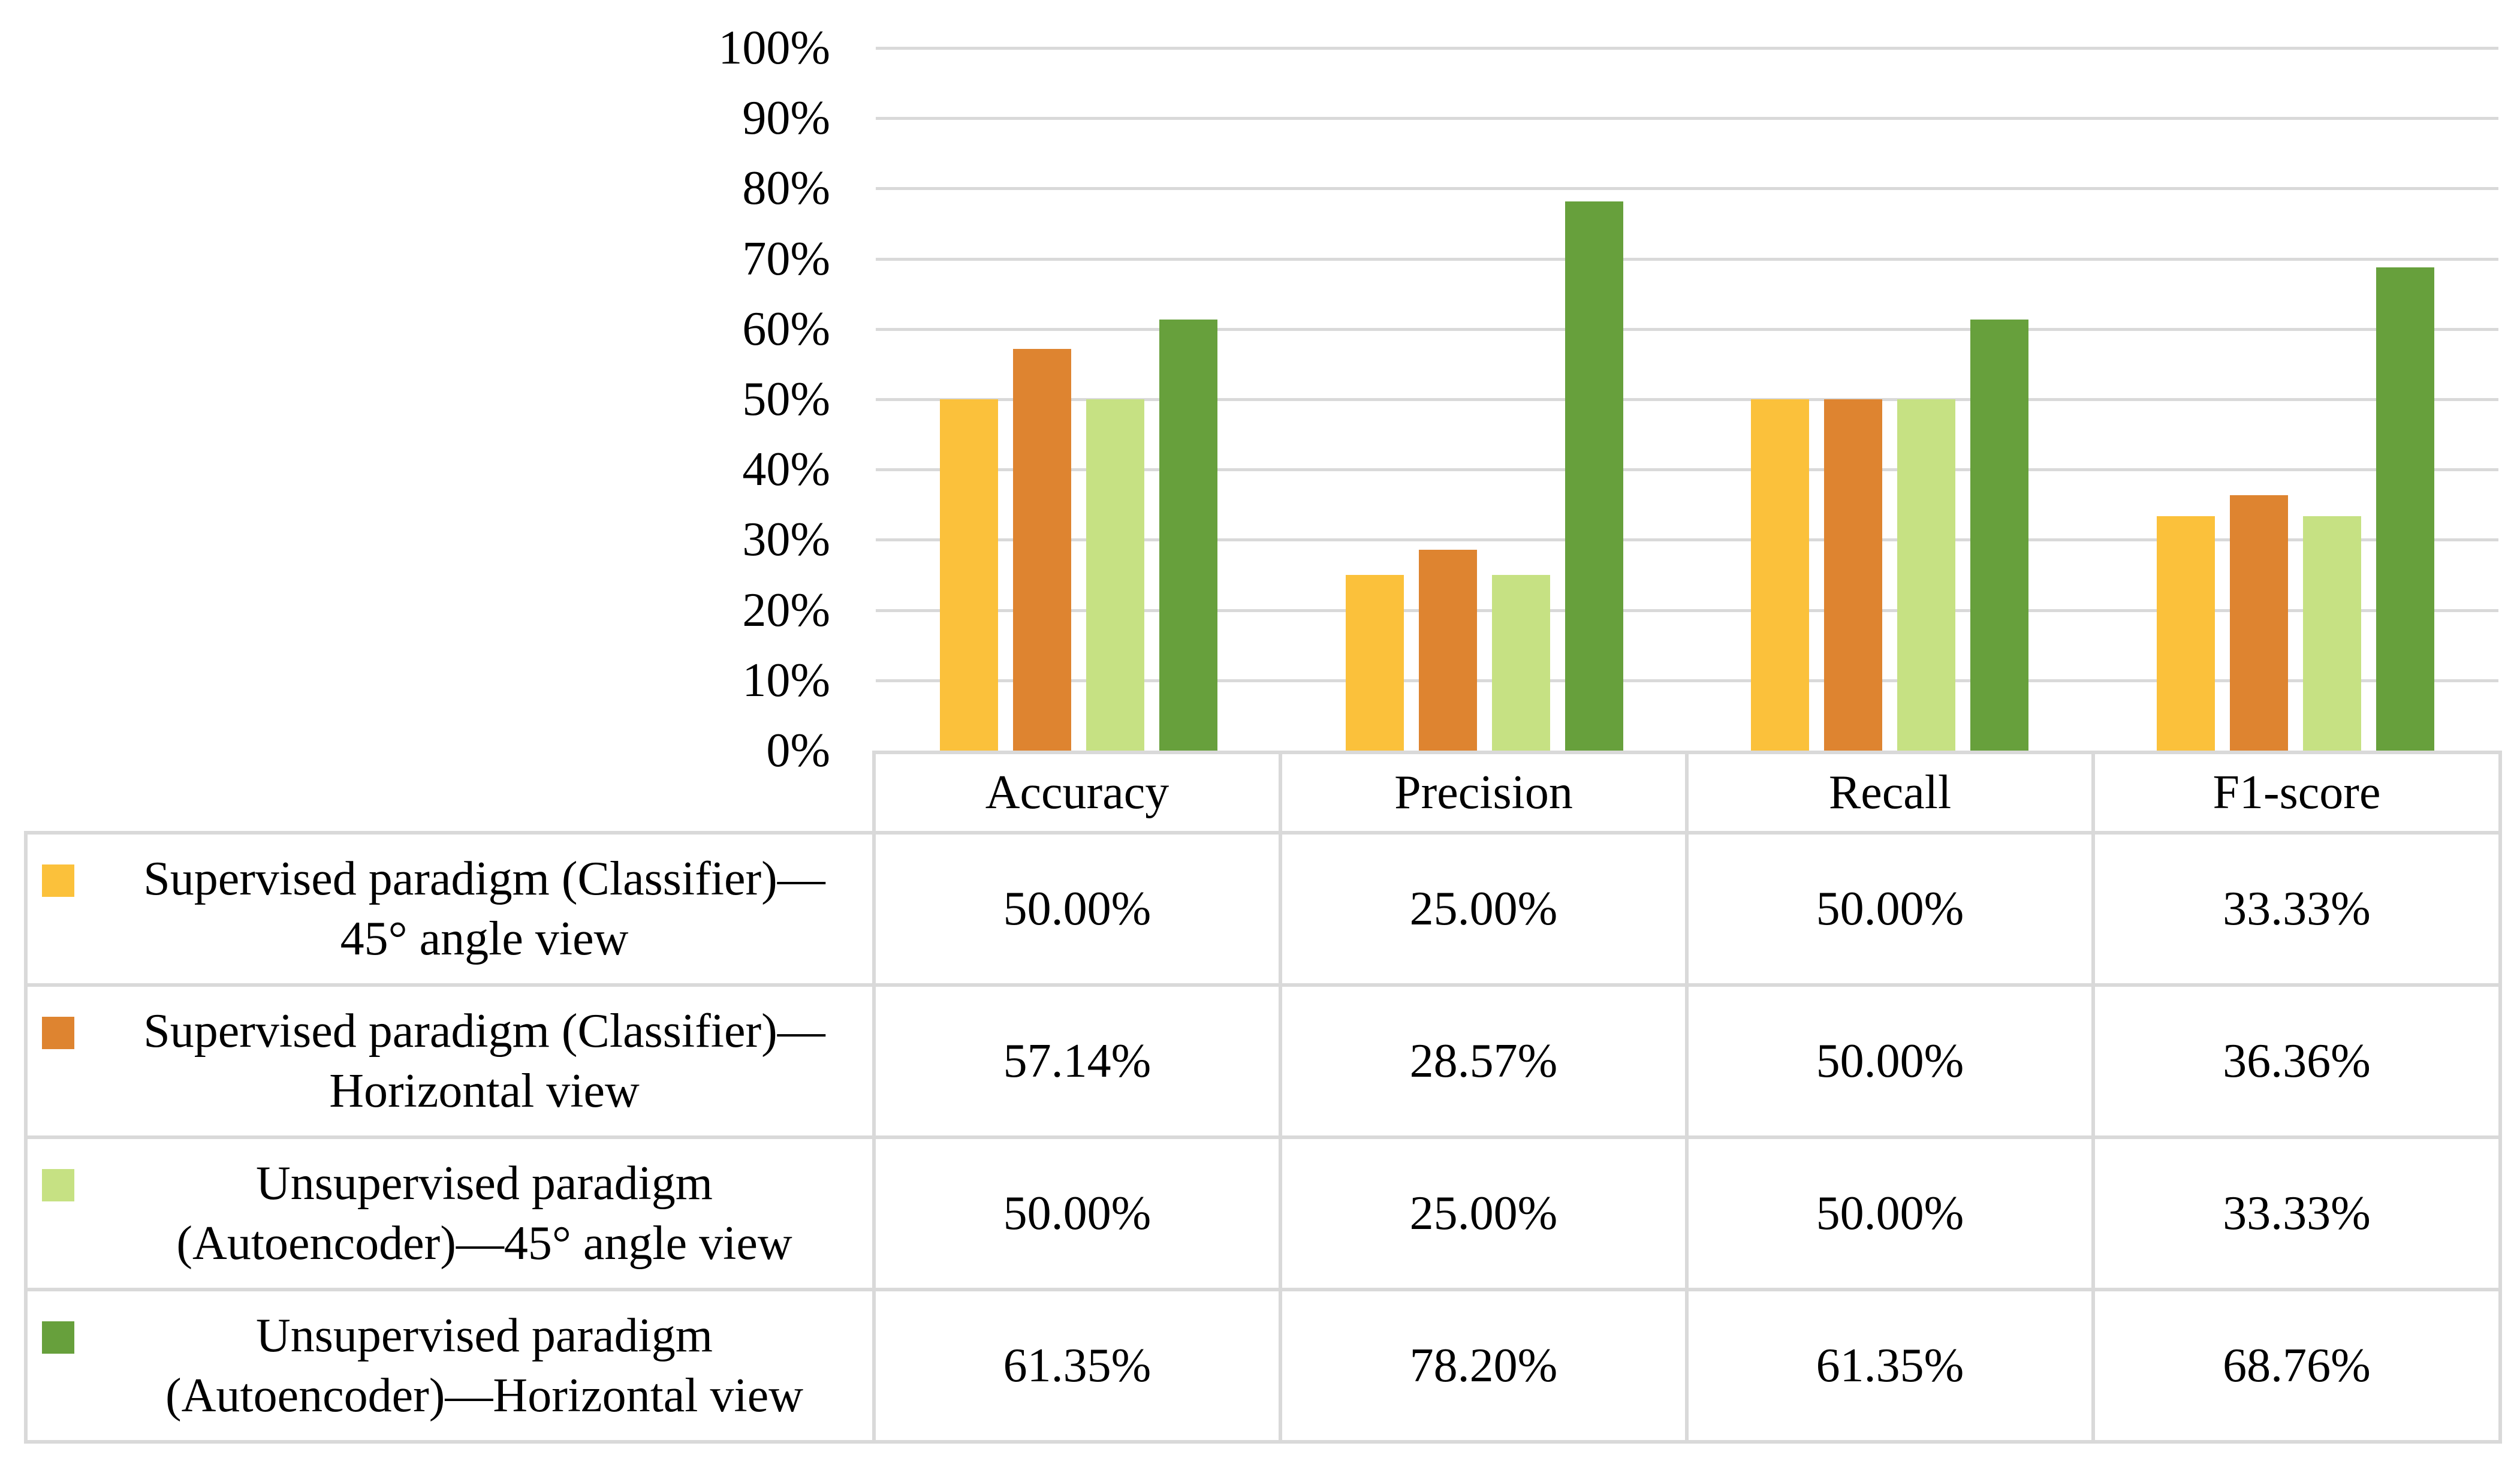 Image resolution: width=2520 pixels, height=1461 pixels. Describe the element at coordinates (786, 680) in the screenshot. I see `y-axis-tick-label: 10%` at that location.